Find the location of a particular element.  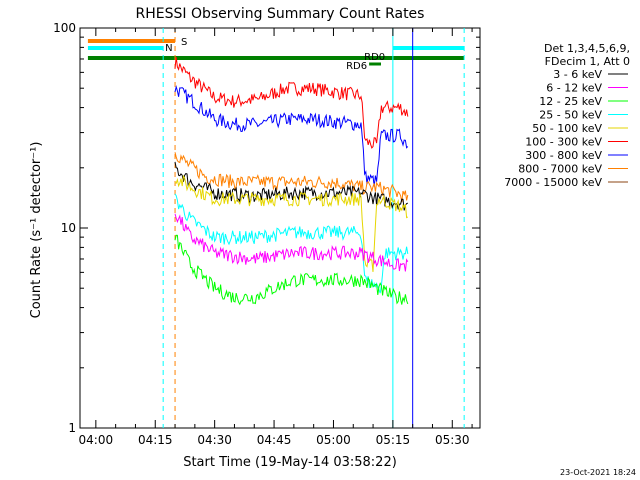

legend-entry-label: 3 - 6 keV is located at coordinates (577, 74).